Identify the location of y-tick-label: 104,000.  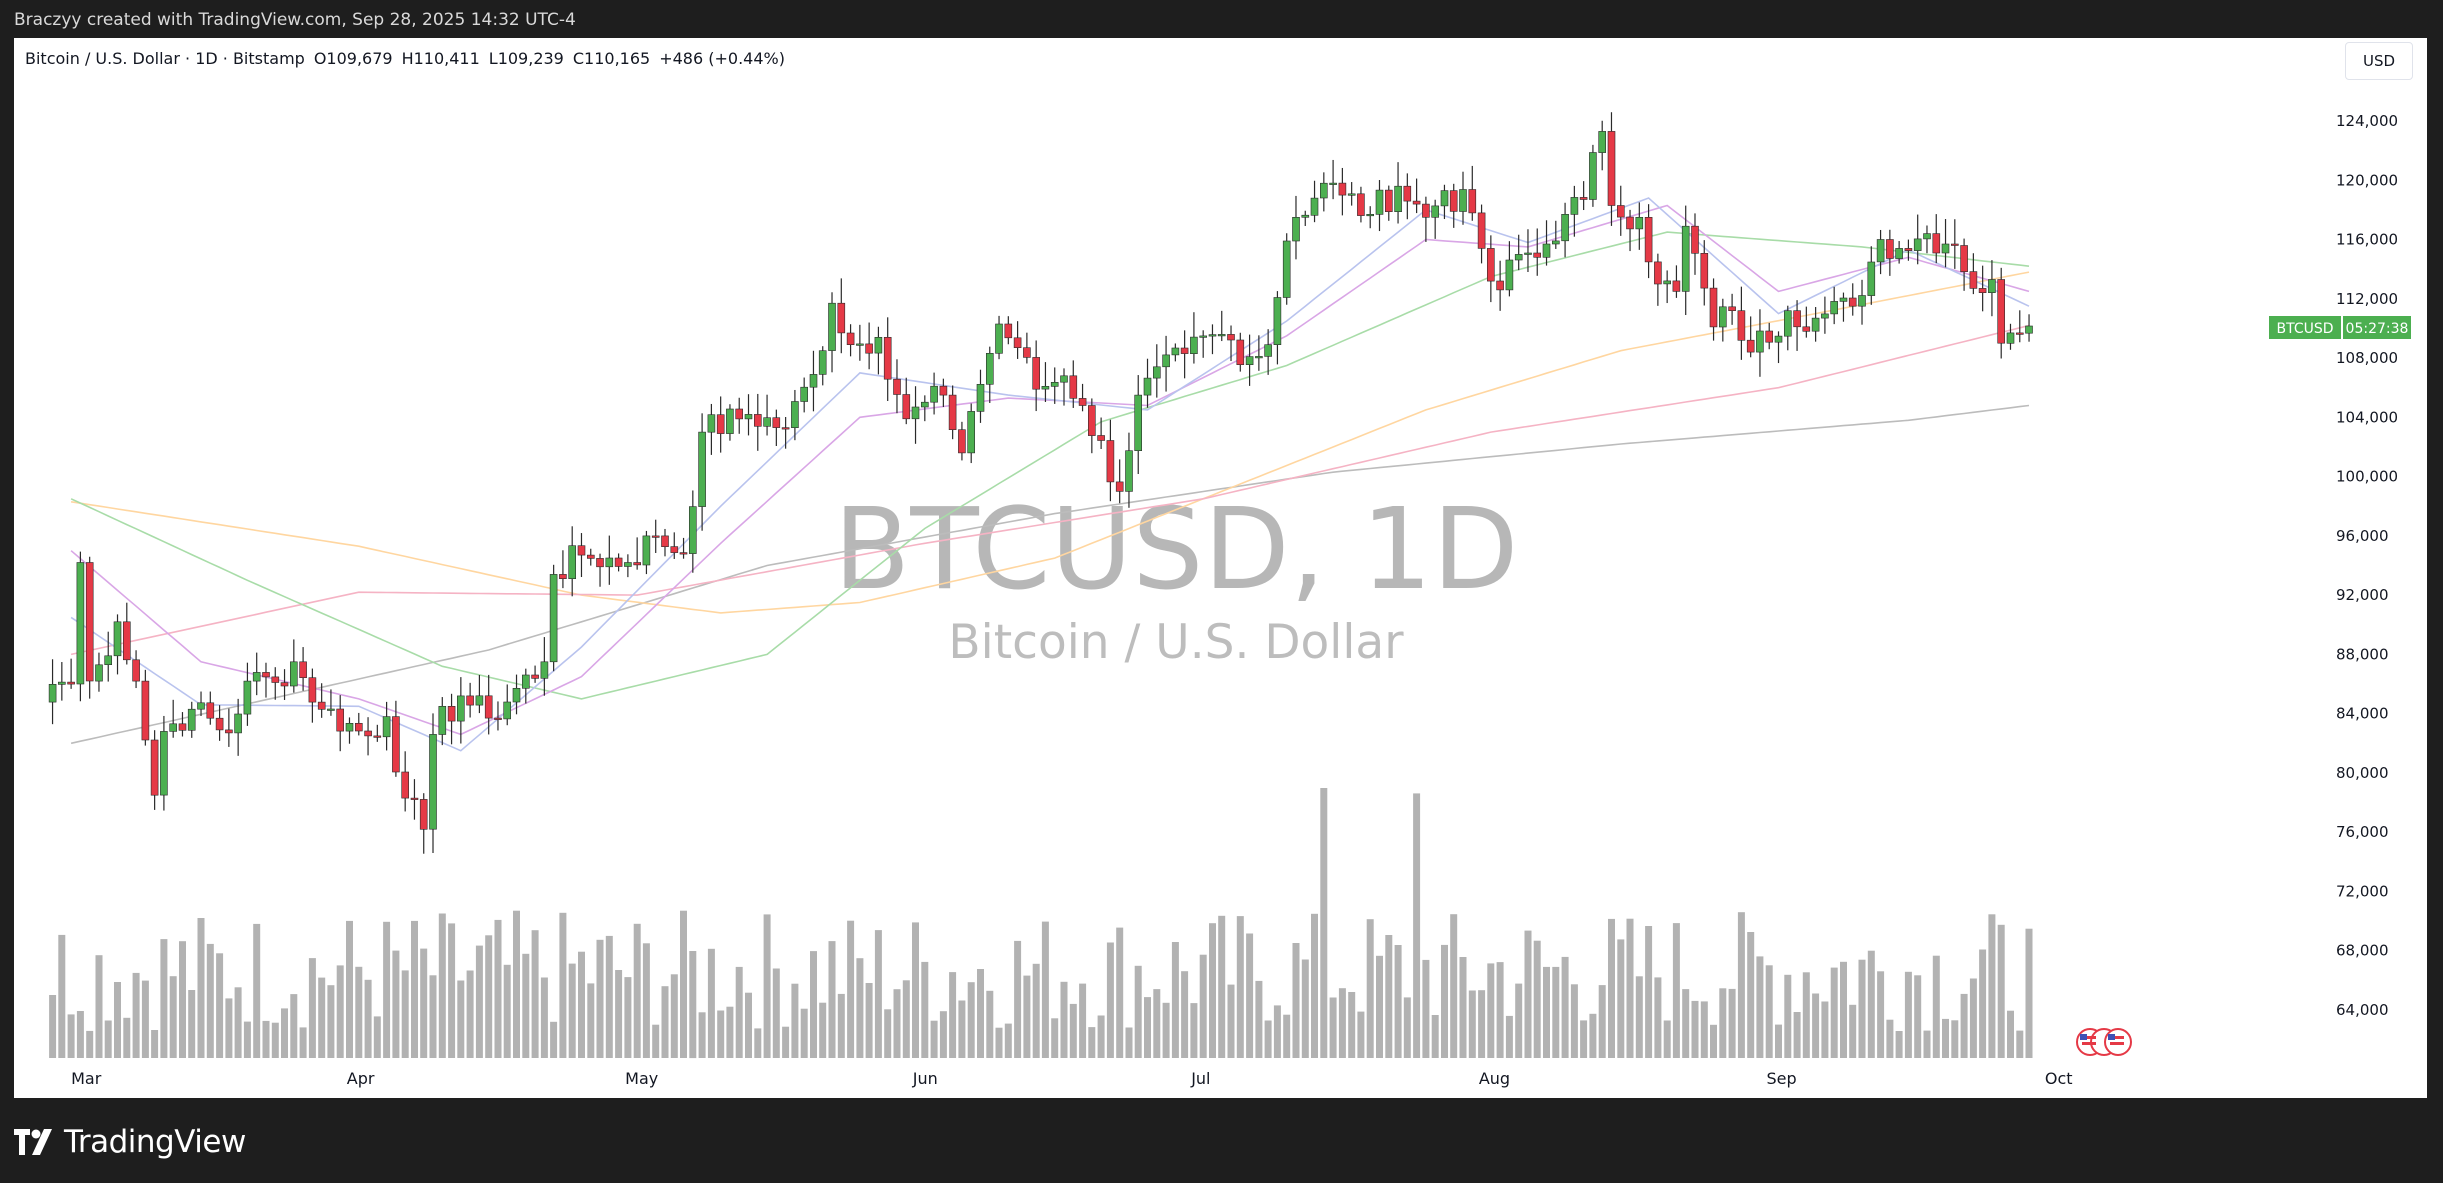
(2367, 417).